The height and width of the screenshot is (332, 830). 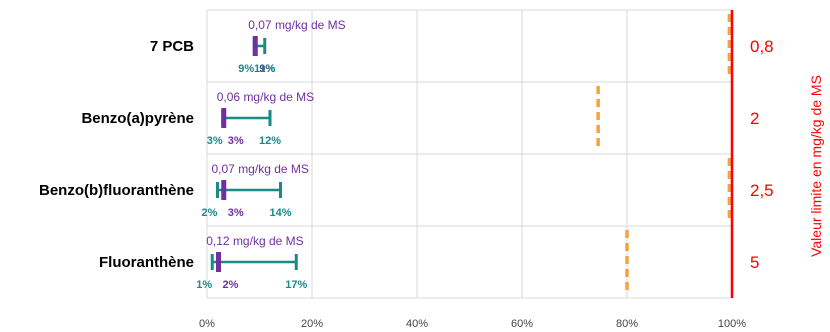 What do you see at coordinates (627, 324) in the screenshot?
I see `x-tick-label: 80%` at bounding box center [627, 324].